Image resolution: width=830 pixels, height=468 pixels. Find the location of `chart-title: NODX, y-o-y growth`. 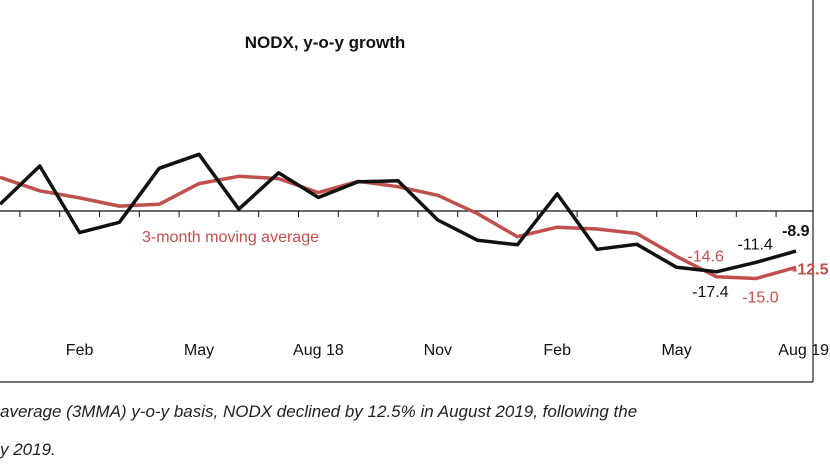

chart-title: NODX, y-o-y growth is located at coordinates (325, 42).